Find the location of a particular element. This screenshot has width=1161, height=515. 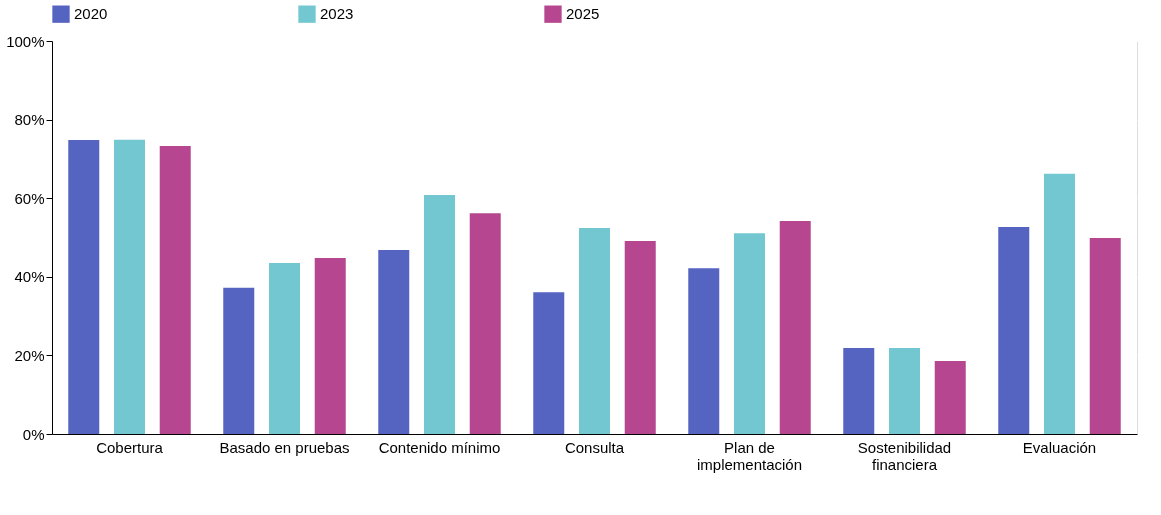

legend-label: 2023 is located at coordinates (337, 14).